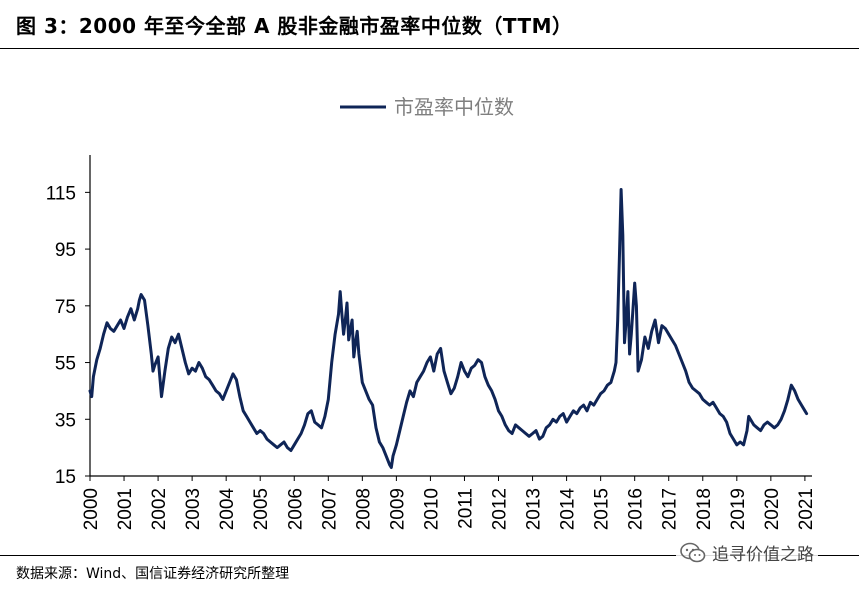 The height and width of the screenshot is (589, 859). What do you see at coordinates (65, 420) in the screenshot?
I see `y-tick-label: 35` at bounding box center [65, 420].